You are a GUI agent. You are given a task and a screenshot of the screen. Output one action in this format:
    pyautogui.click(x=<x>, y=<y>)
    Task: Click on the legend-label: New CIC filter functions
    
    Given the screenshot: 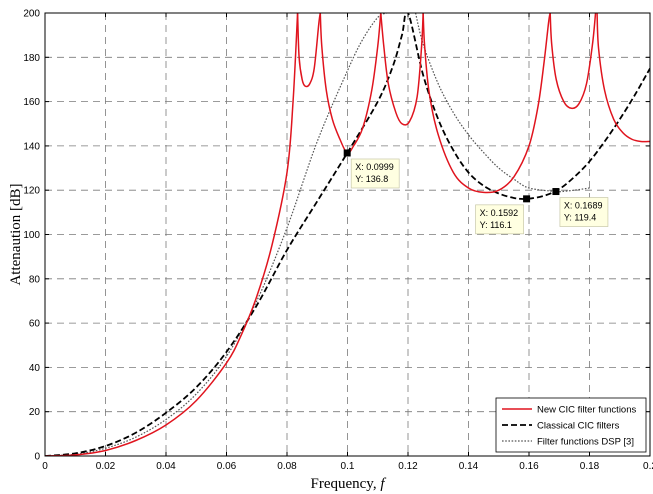 What is the action you would take?
    pyautogui.click(x=587, y=410)
    